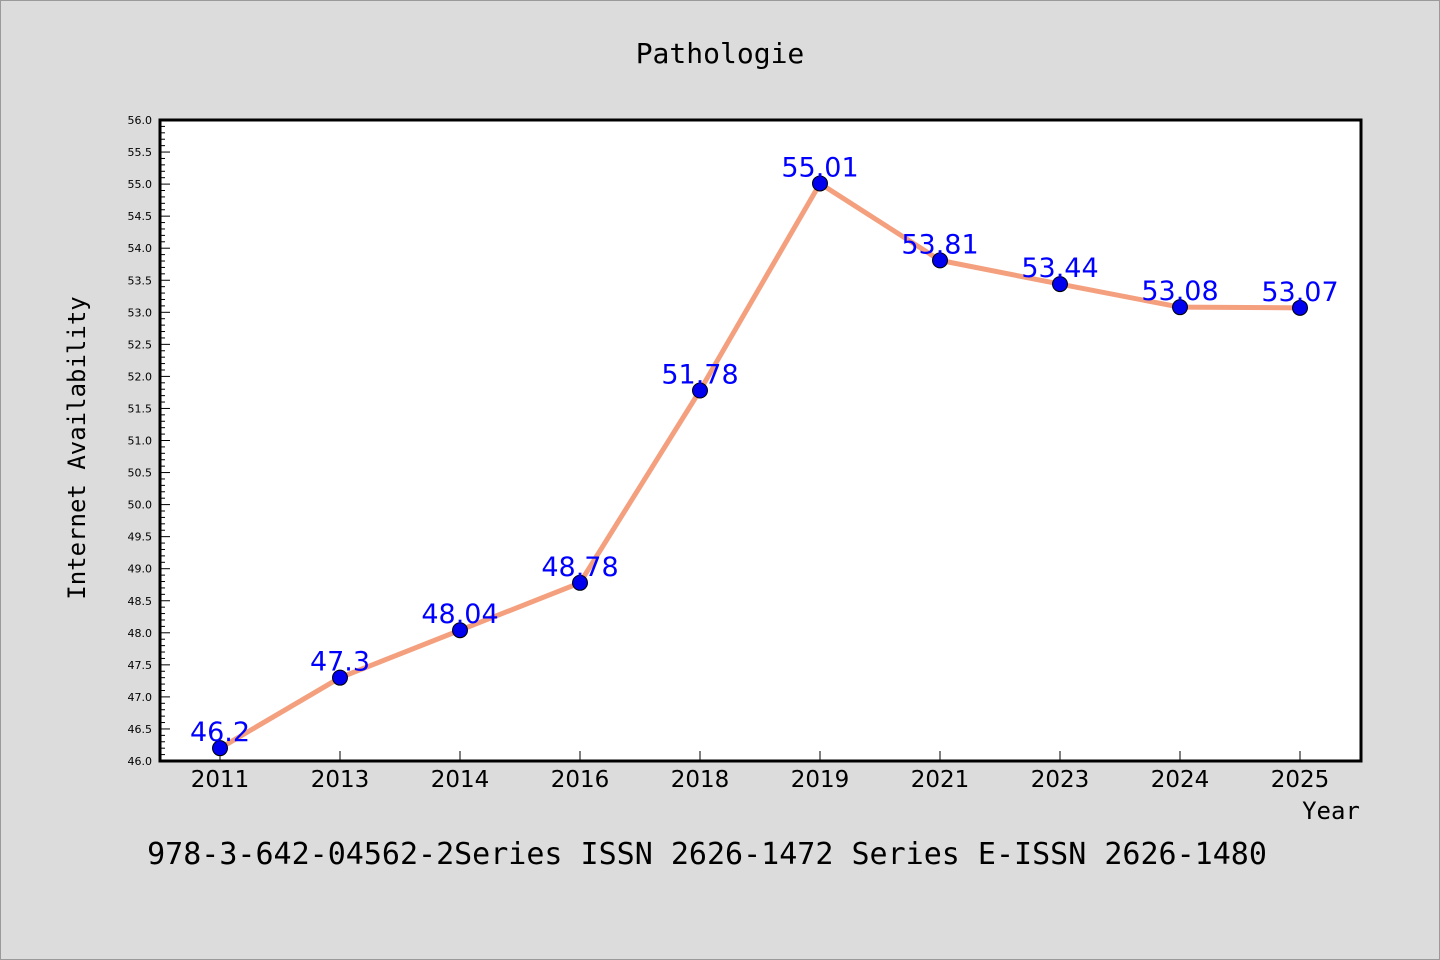  What do you see at coordinates (220, 780) in the screenshot?
I see `x-tick-label: 2011` at bounding box center [220, 780].